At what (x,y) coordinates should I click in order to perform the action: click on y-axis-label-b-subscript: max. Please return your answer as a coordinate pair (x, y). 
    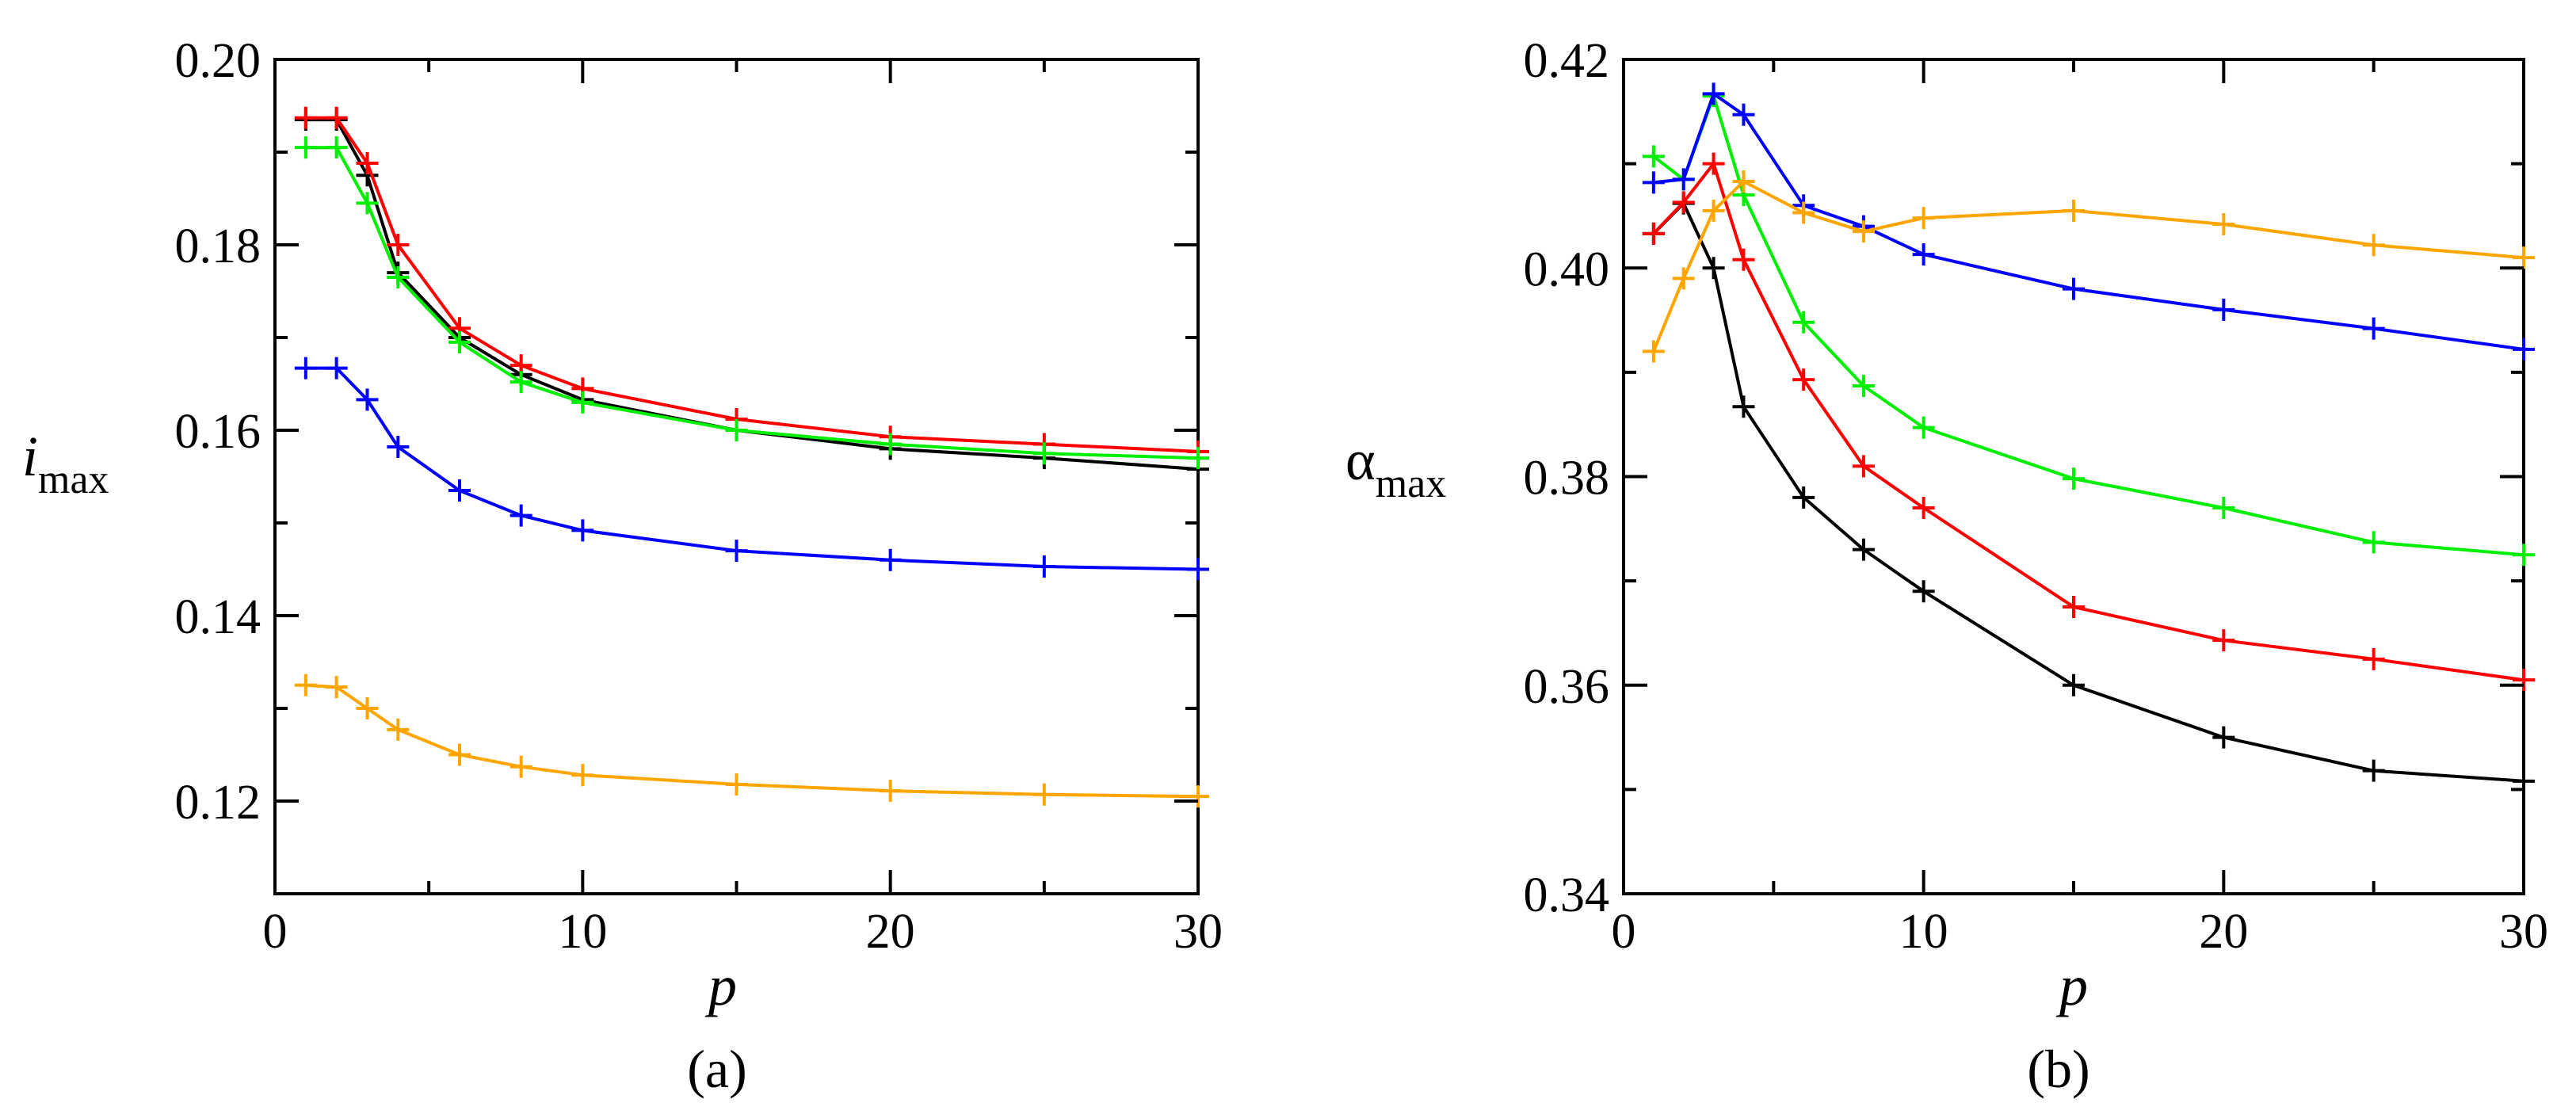
    Looking at the image, I should click on (1411, 483).